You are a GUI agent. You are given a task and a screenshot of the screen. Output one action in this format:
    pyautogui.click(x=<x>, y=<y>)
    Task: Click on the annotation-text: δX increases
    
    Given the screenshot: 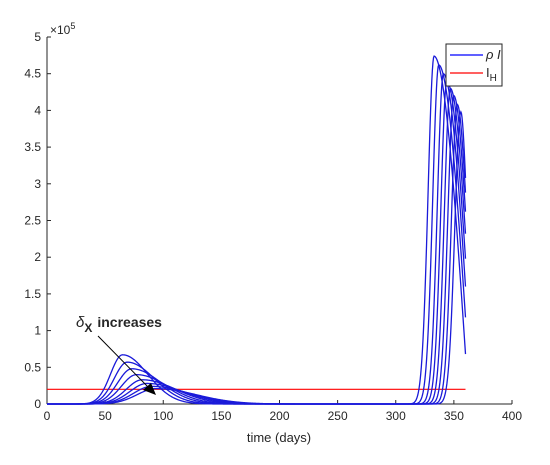 What is the action you would take?
    pyautogui.click(x=119, y=324)
    